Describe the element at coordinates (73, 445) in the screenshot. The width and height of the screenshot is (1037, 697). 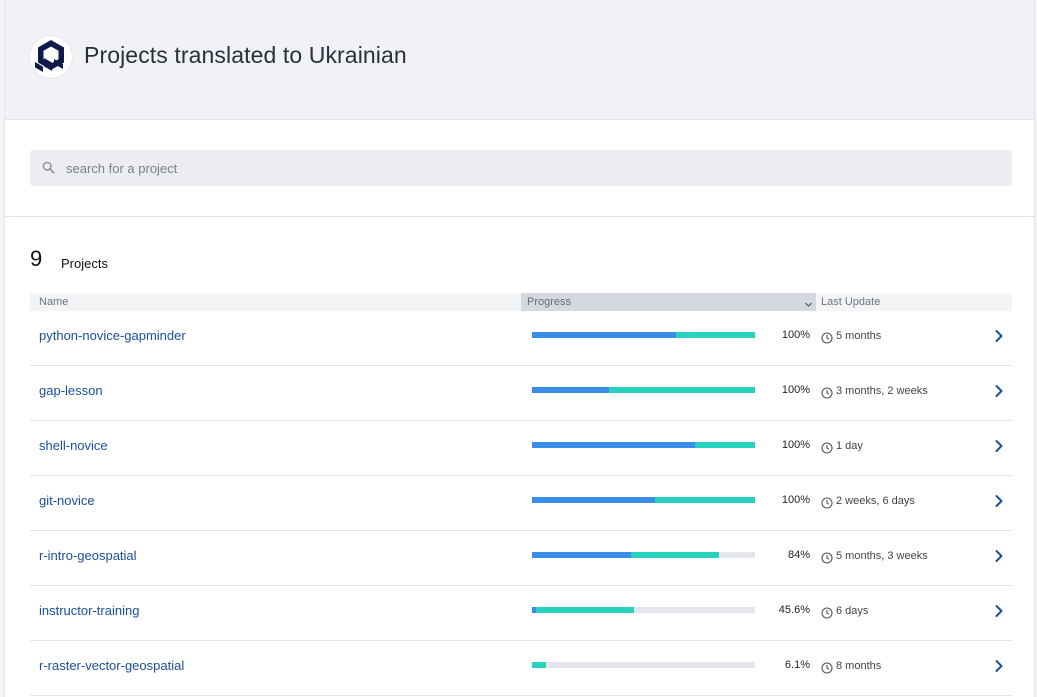
I see `project-name-link: shell-novice` at that location.